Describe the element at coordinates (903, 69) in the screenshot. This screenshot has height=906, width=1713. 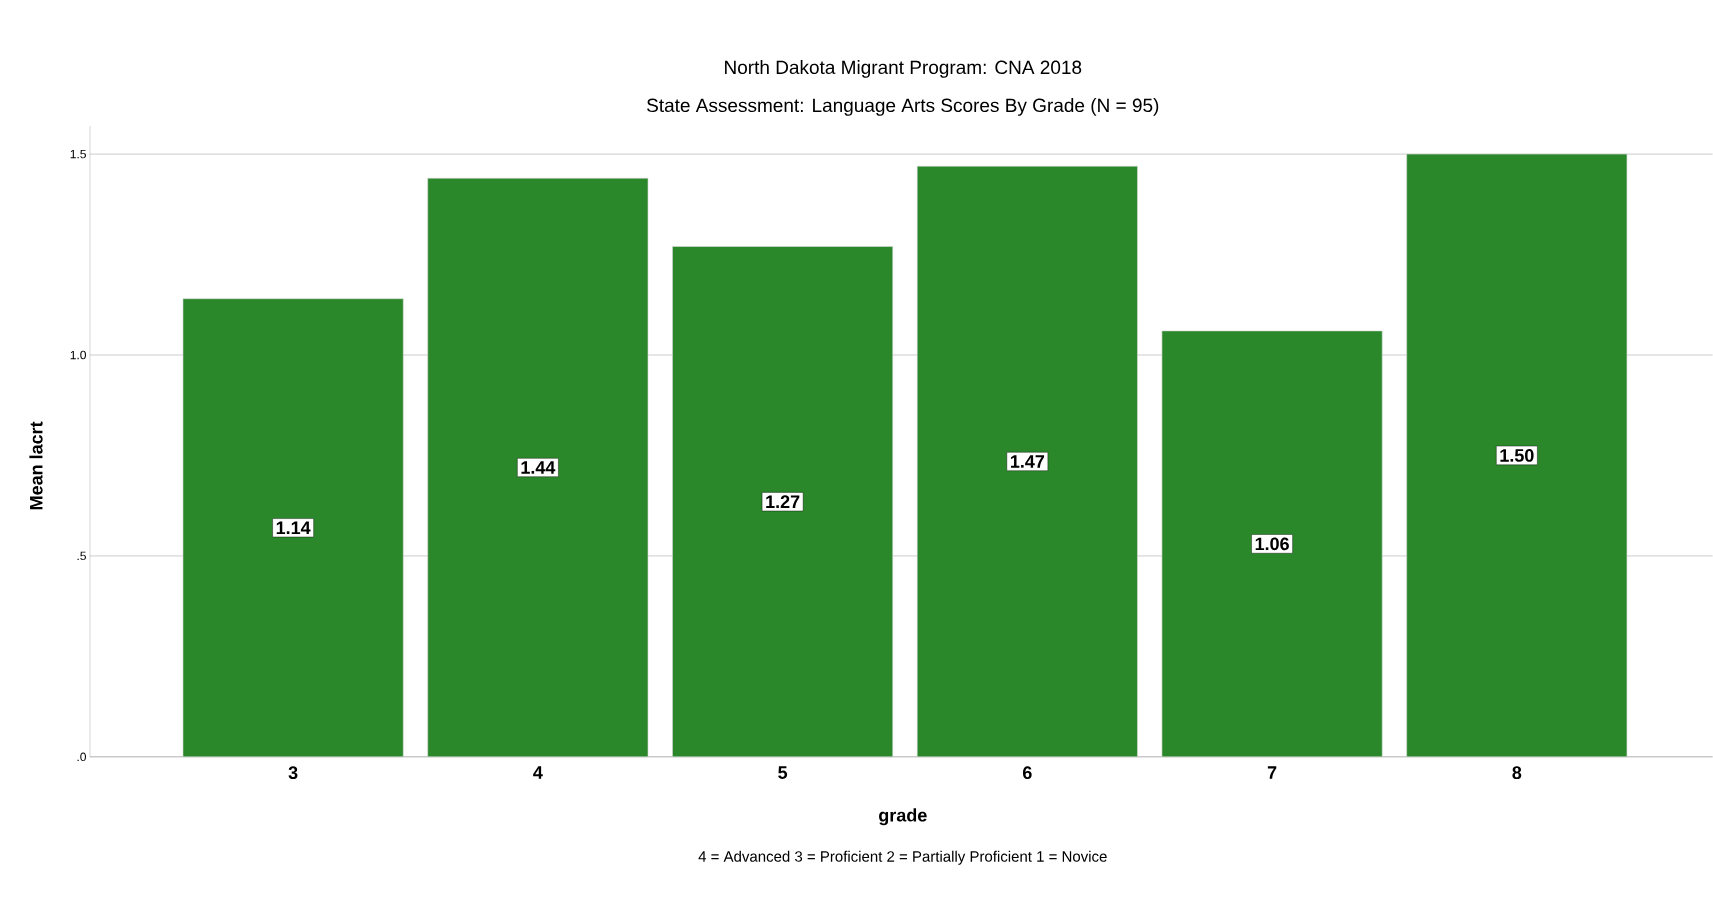
I see `chart-title: North Dakota Migrant Program: CNA 2018` at that location.